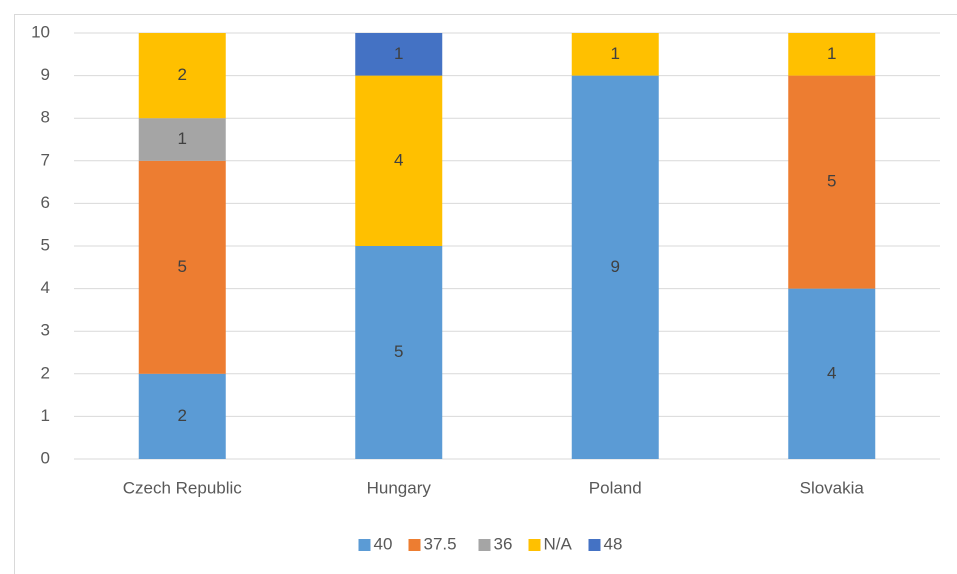 Image resolution: width=957 pixels, height=574 pixels. I want to click on x-tick-label: Hungary, so click(399, 487).